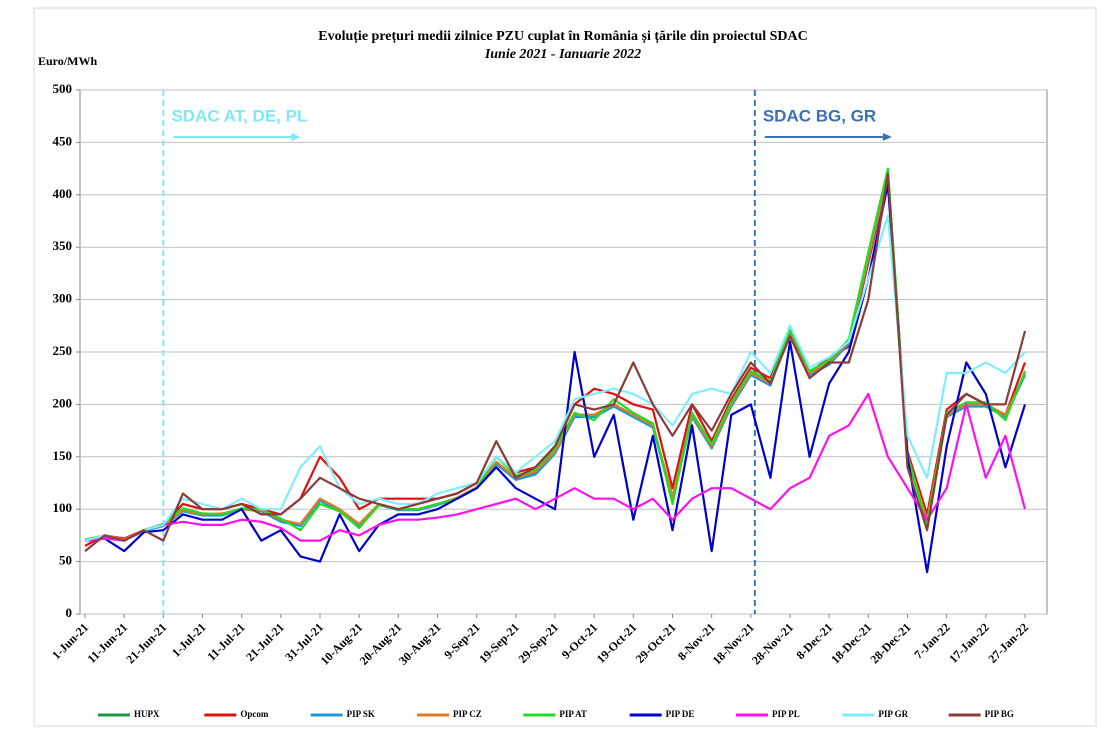 The width and height of the screenshot is (1112, 734). I want to click on y-tick-label: 200, so click(63, 402).